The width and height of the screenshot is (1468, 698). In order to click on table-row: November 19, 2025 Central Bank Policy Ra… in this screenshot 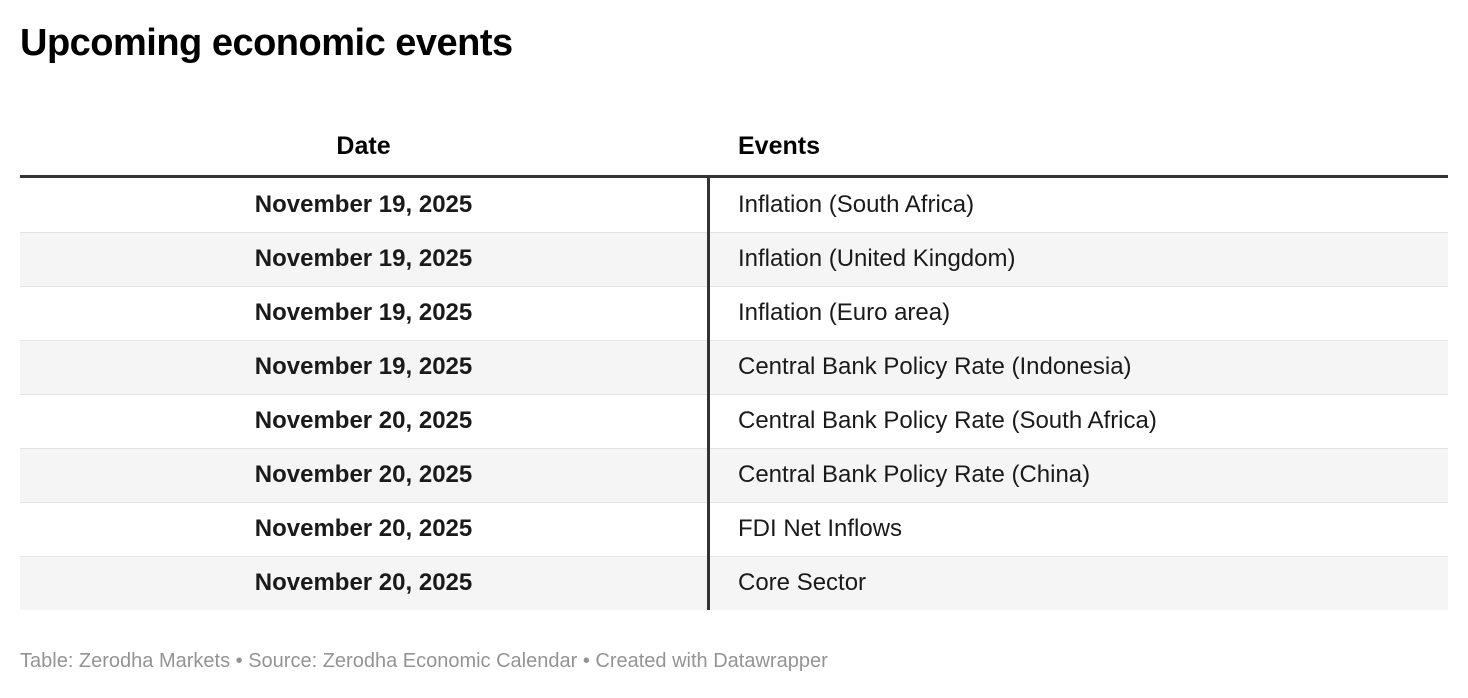, I will do `click(734, 366)`.